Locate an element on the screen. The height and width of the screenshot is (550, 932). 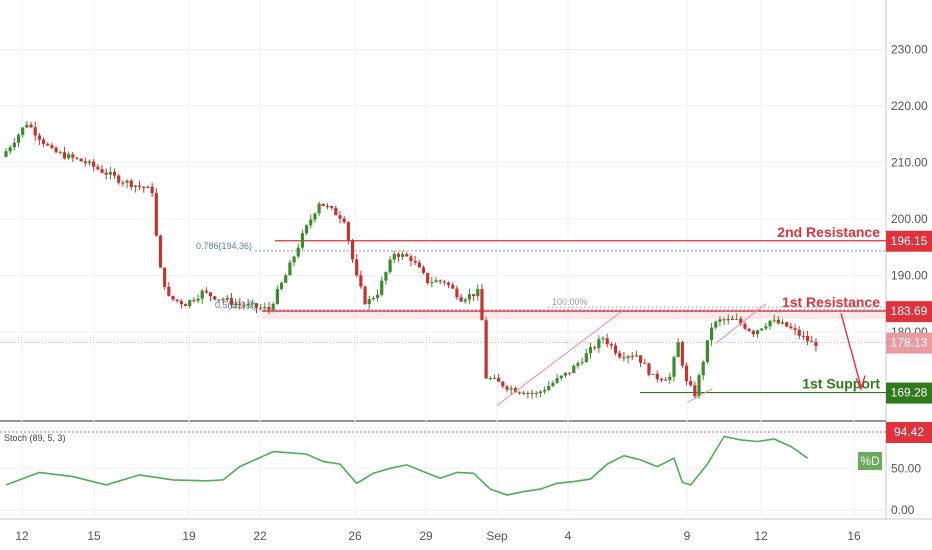
stoch-legend-label: %D is located at coordinates (870, 461).